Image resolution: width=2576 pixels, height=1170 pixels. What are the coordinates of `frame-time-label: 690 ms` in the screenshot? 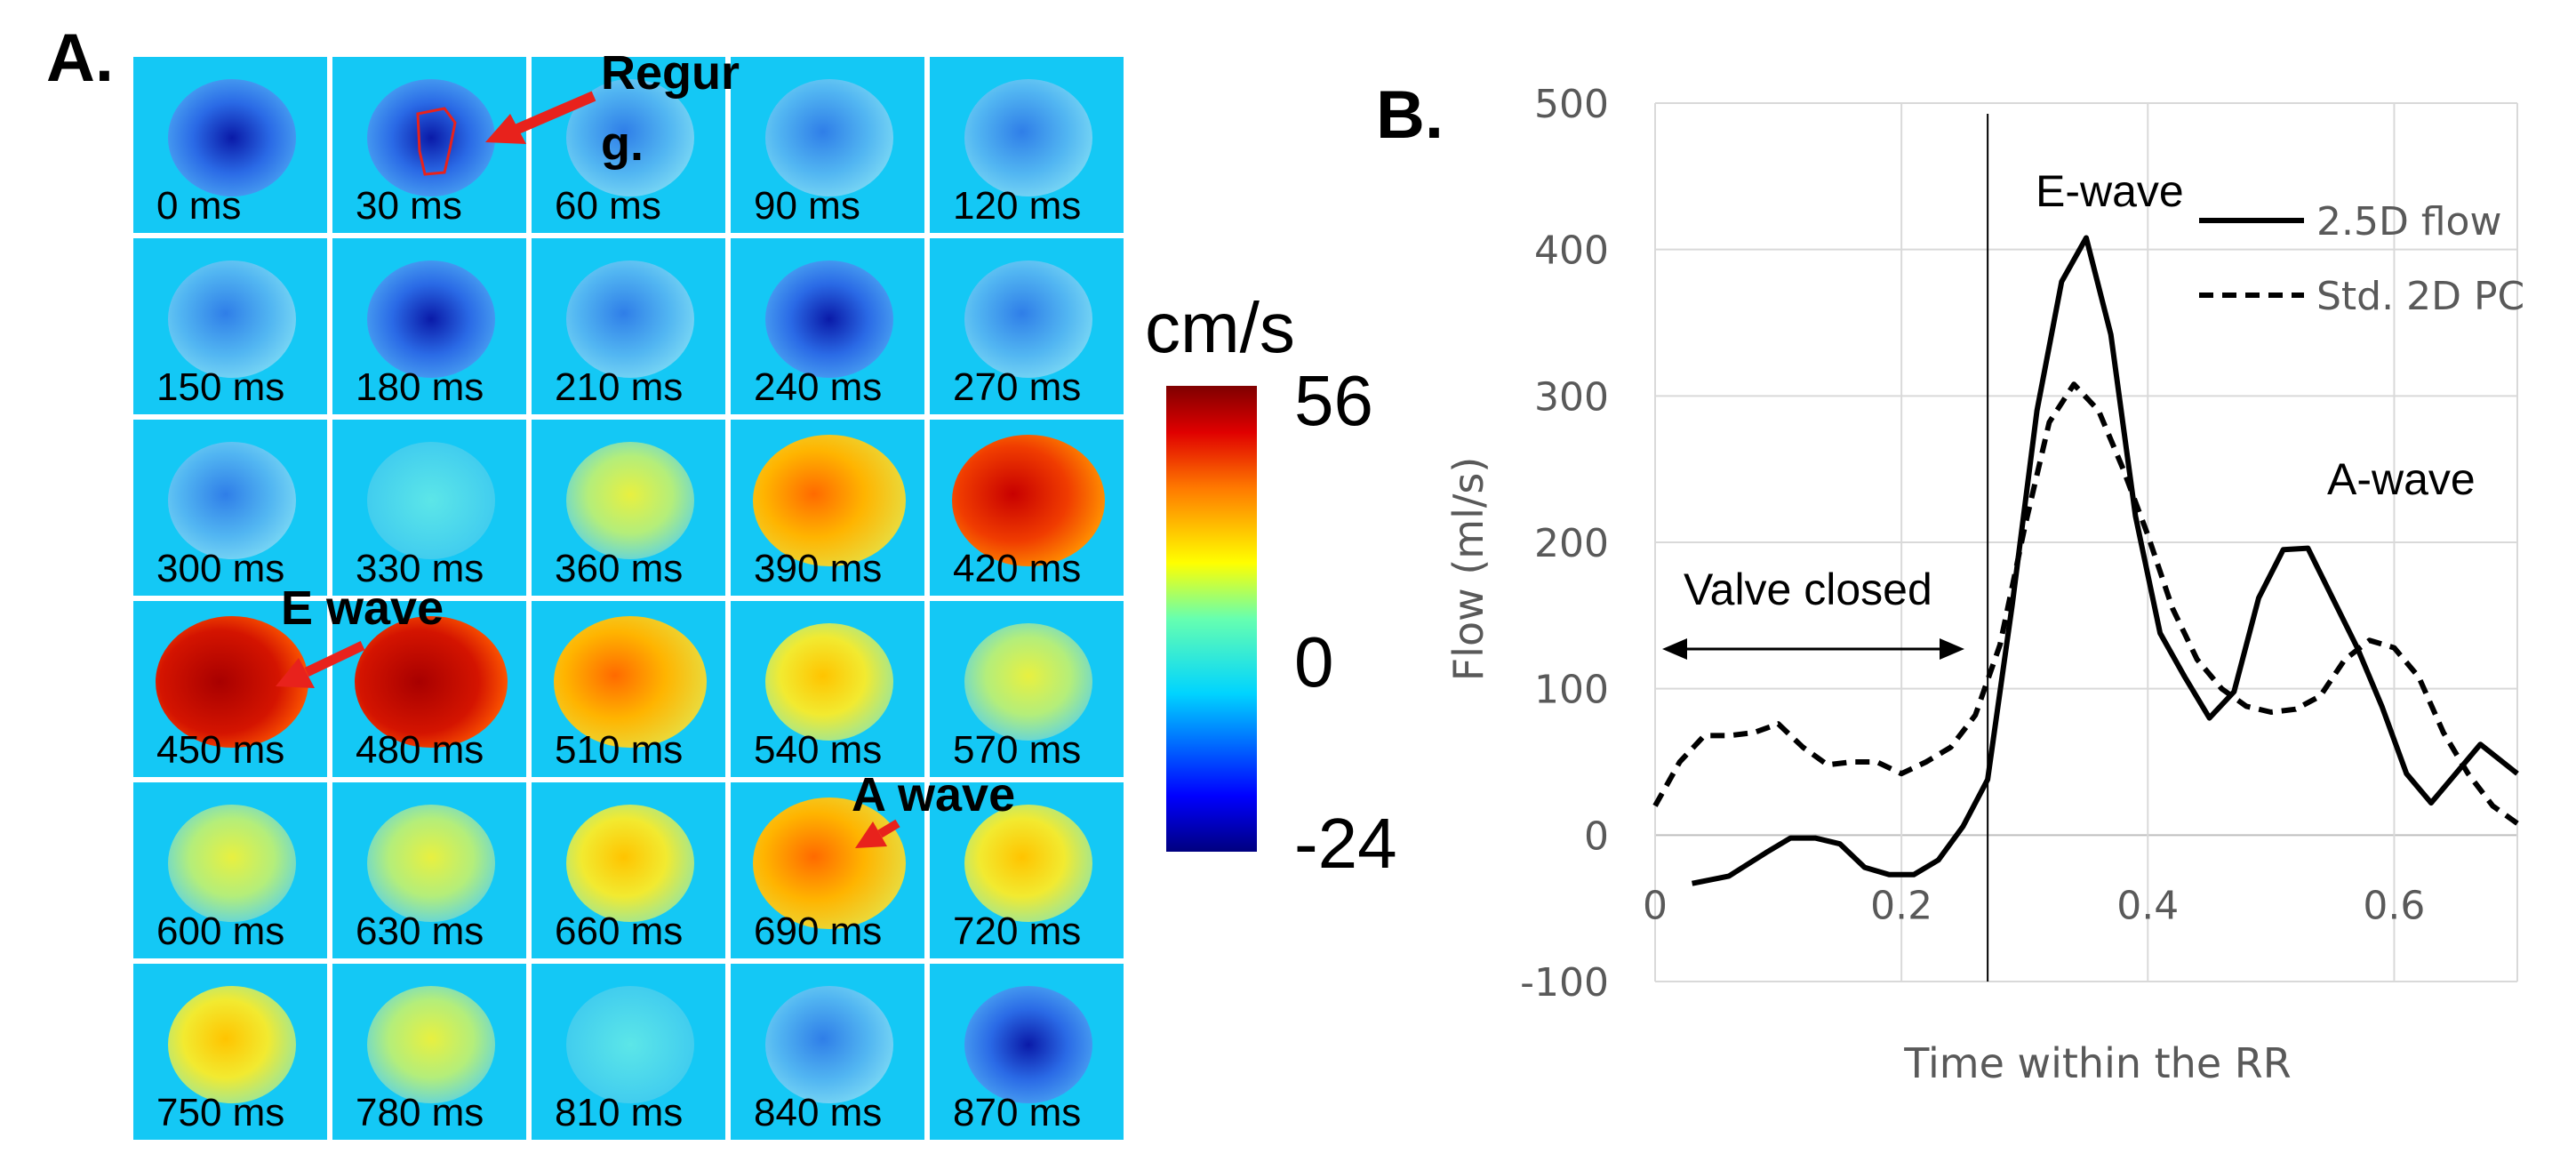 It's located at (818, 931).